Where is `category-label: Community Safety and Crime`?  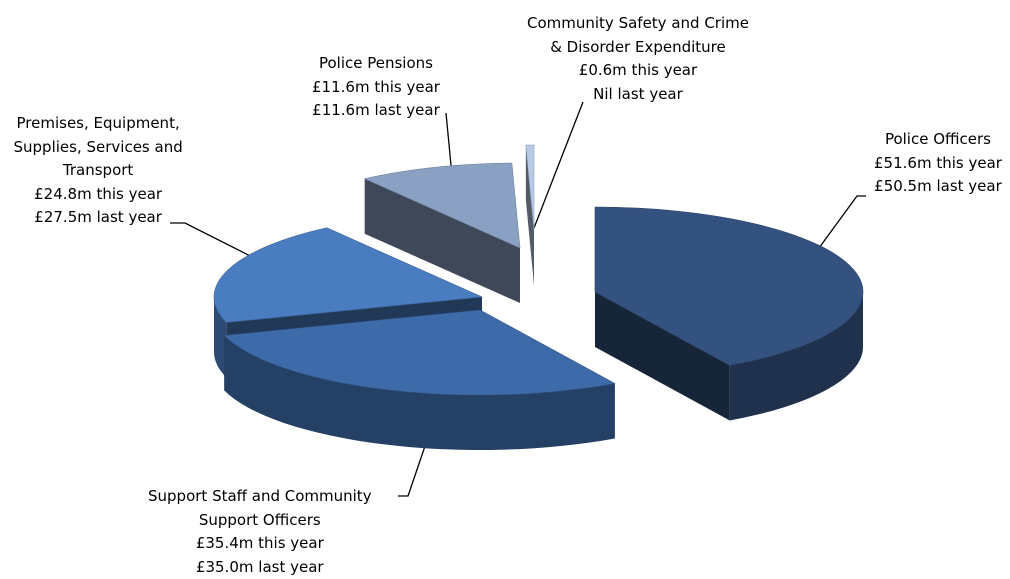 category-label: Community Safety and Crime is located at coordinates (638, 24).